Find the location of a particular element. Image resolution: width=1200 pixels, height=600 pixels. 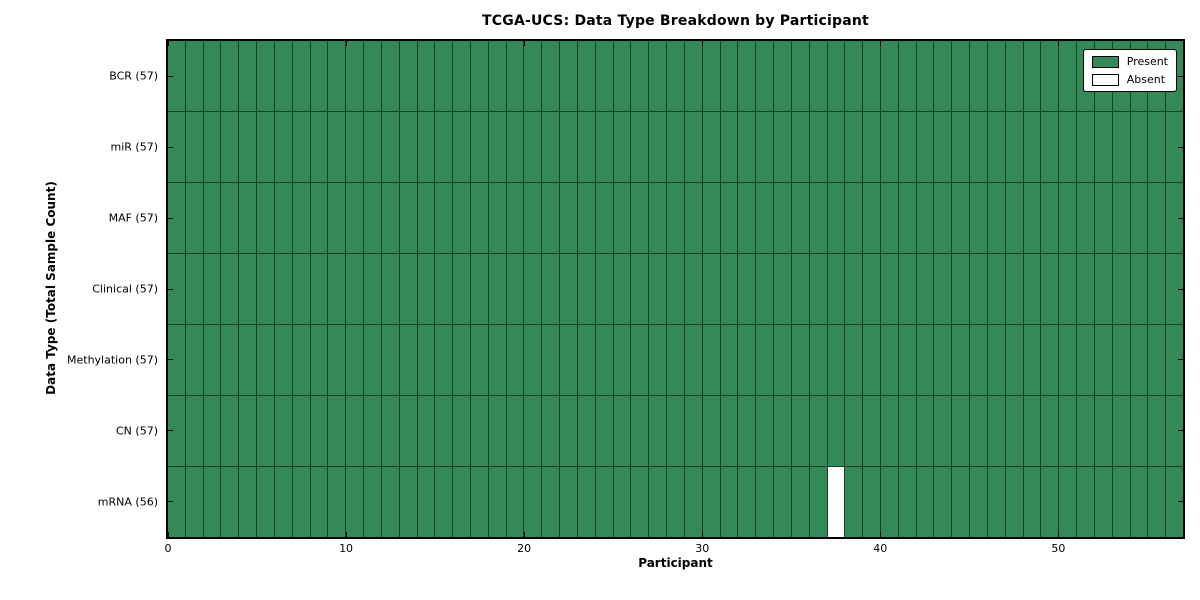

legend-item: Absent is located at coordinates (1129, 79).